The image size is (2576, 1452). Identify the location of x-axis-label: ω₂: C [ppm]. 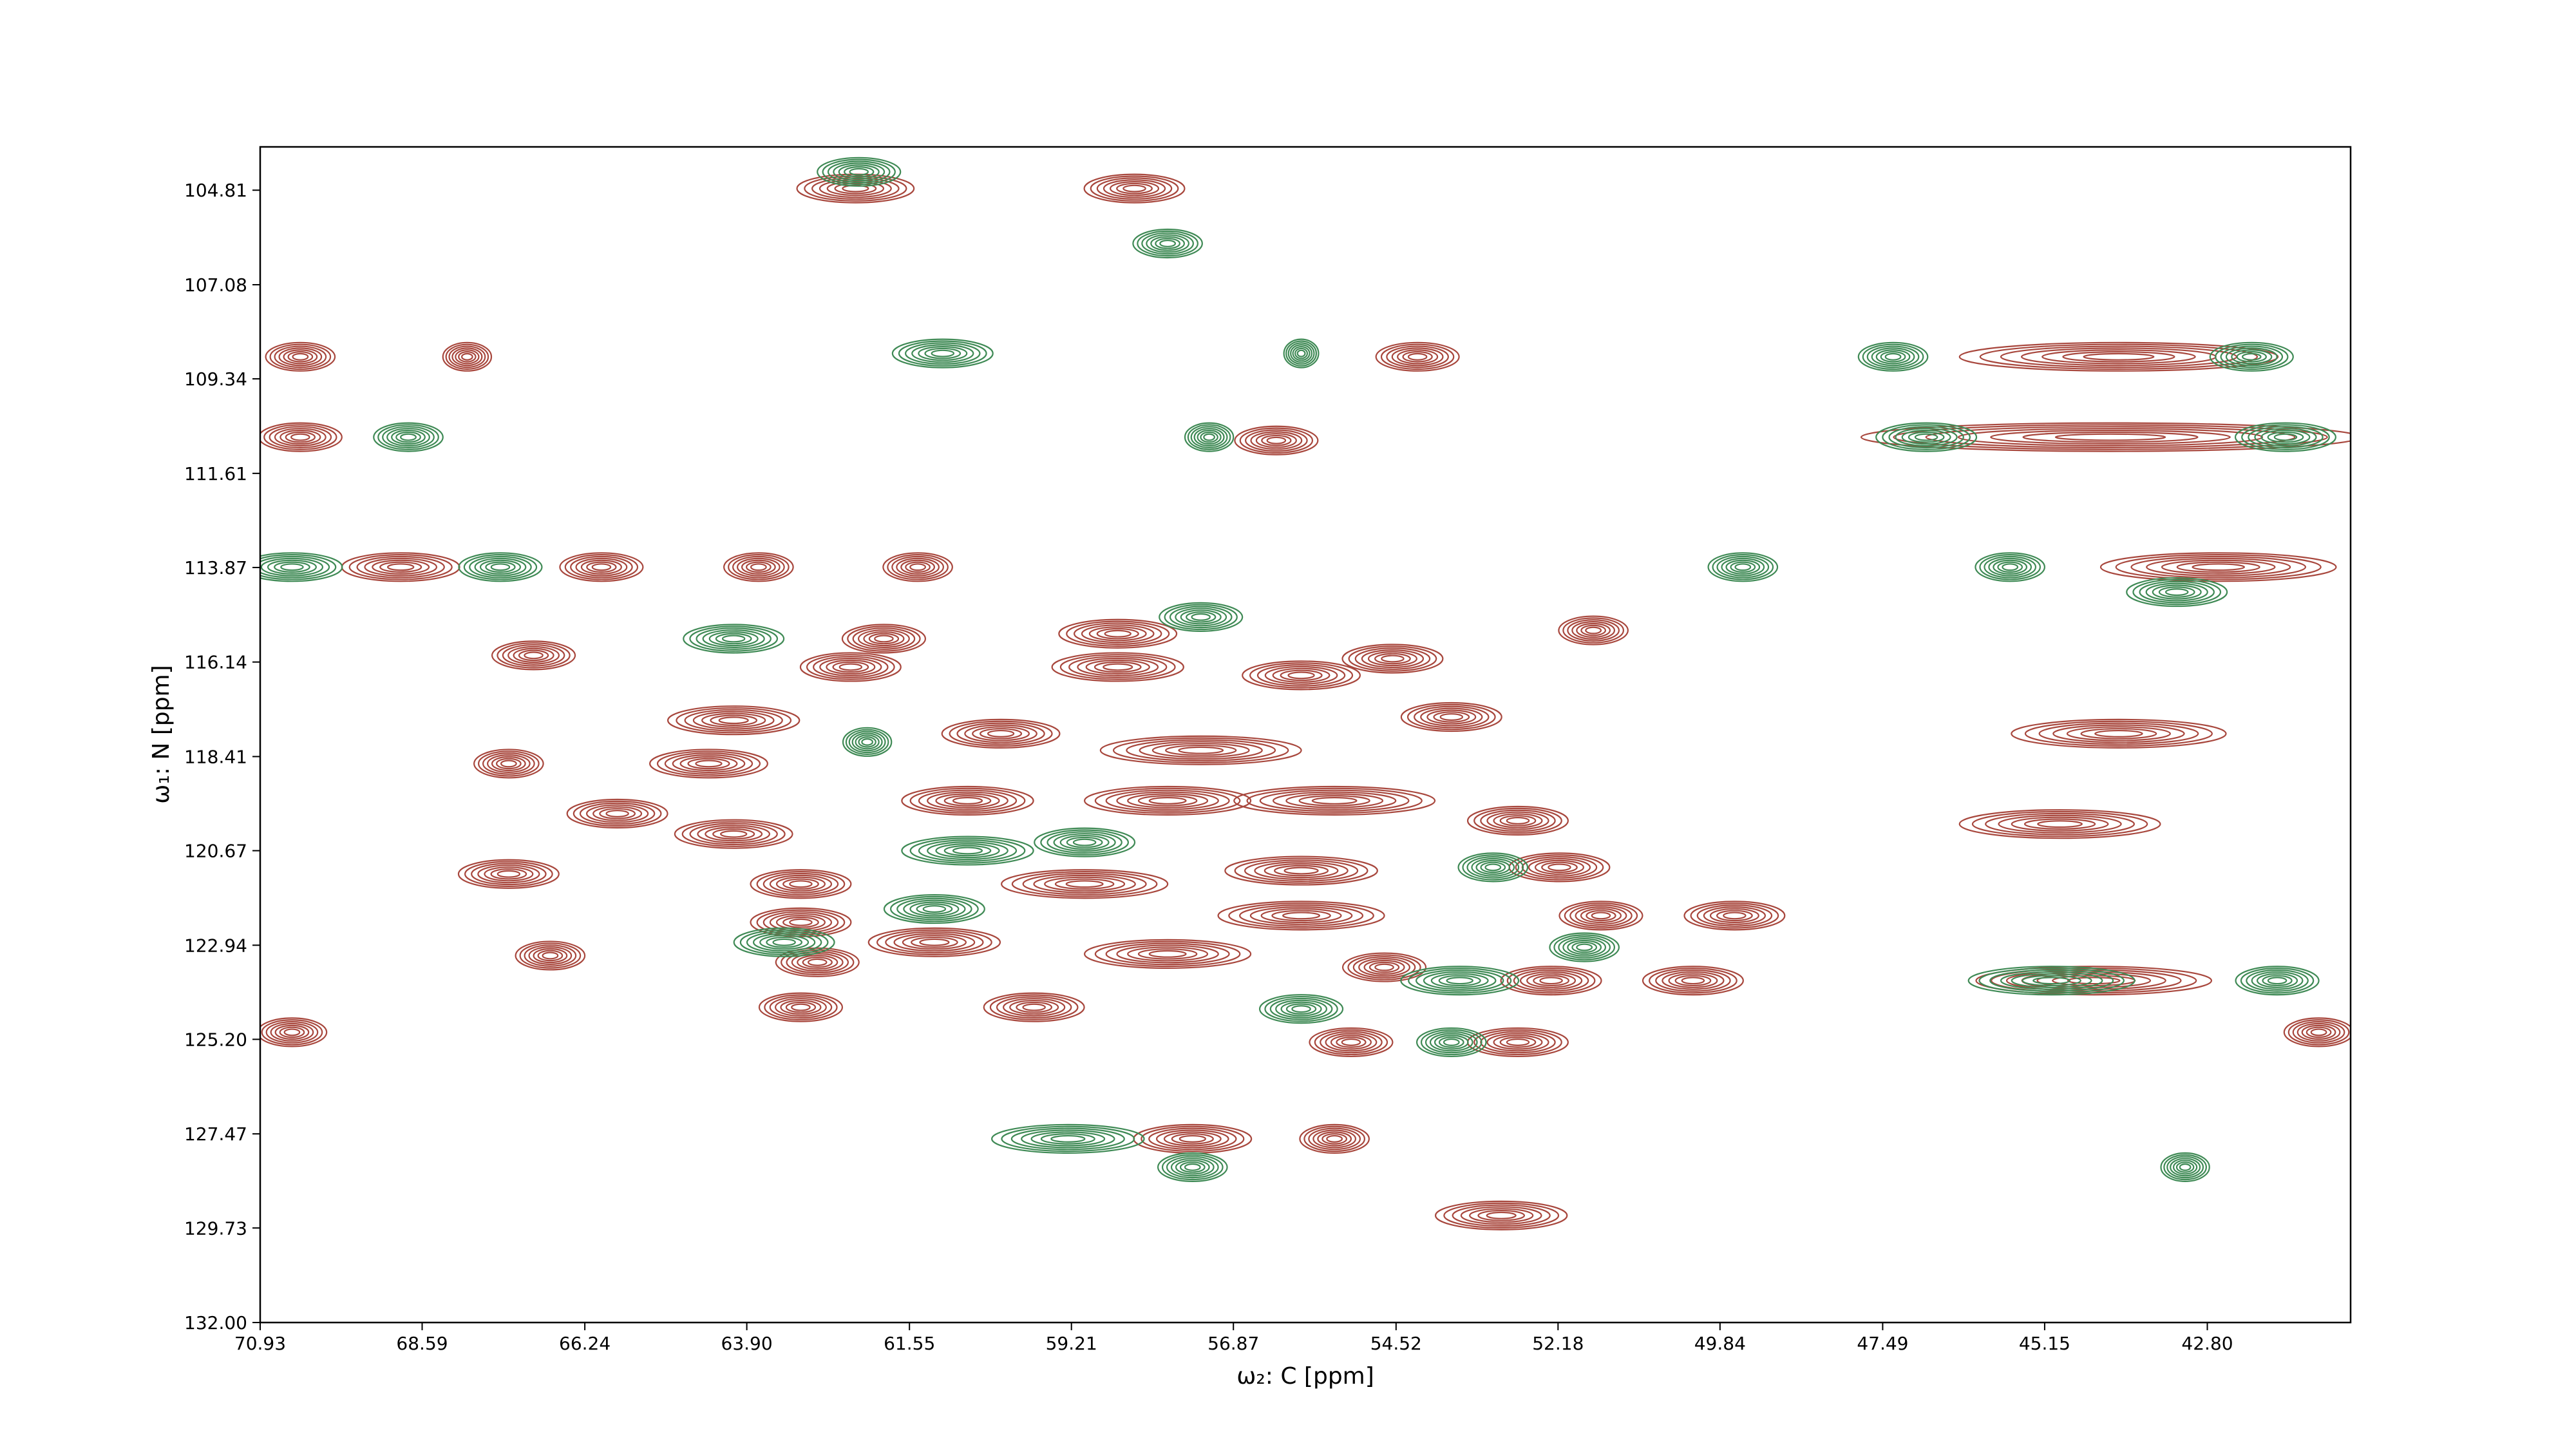
(1305, 1377).